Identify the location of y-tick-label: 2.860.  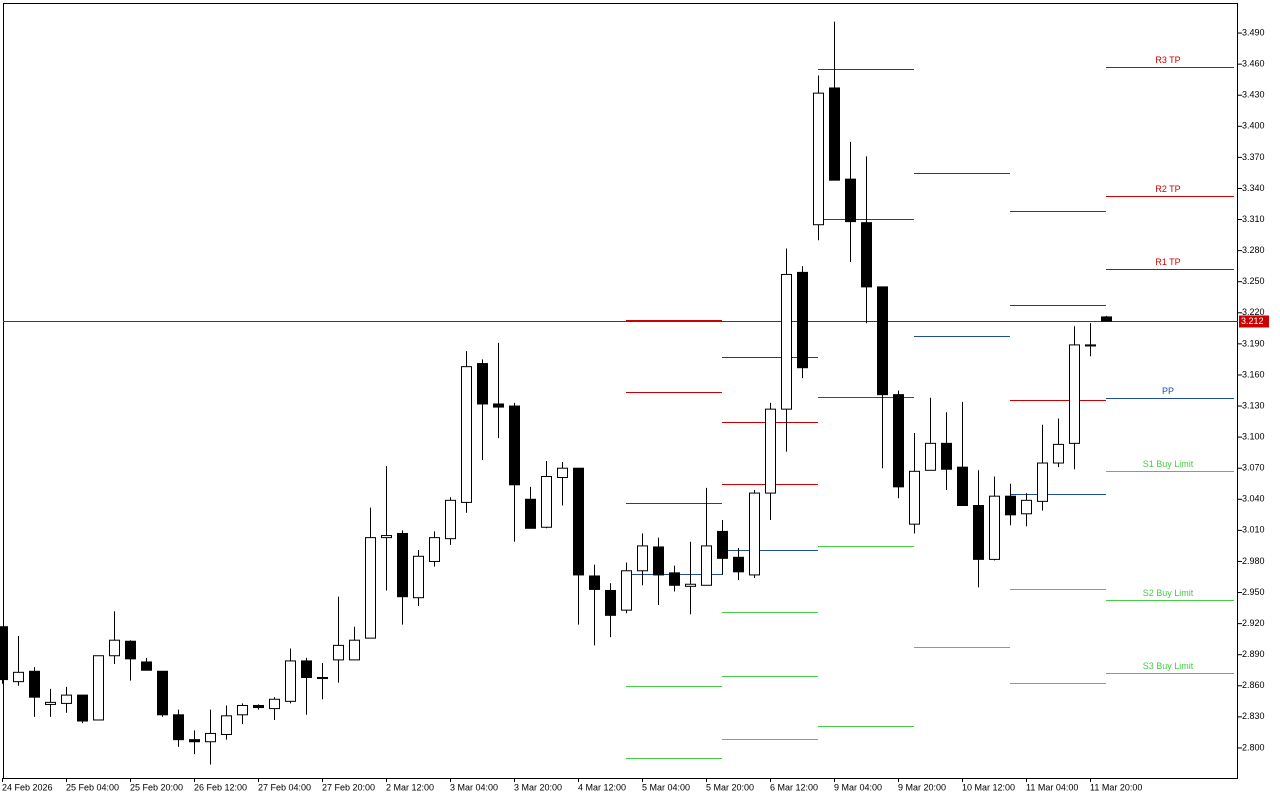
(1253, 685).